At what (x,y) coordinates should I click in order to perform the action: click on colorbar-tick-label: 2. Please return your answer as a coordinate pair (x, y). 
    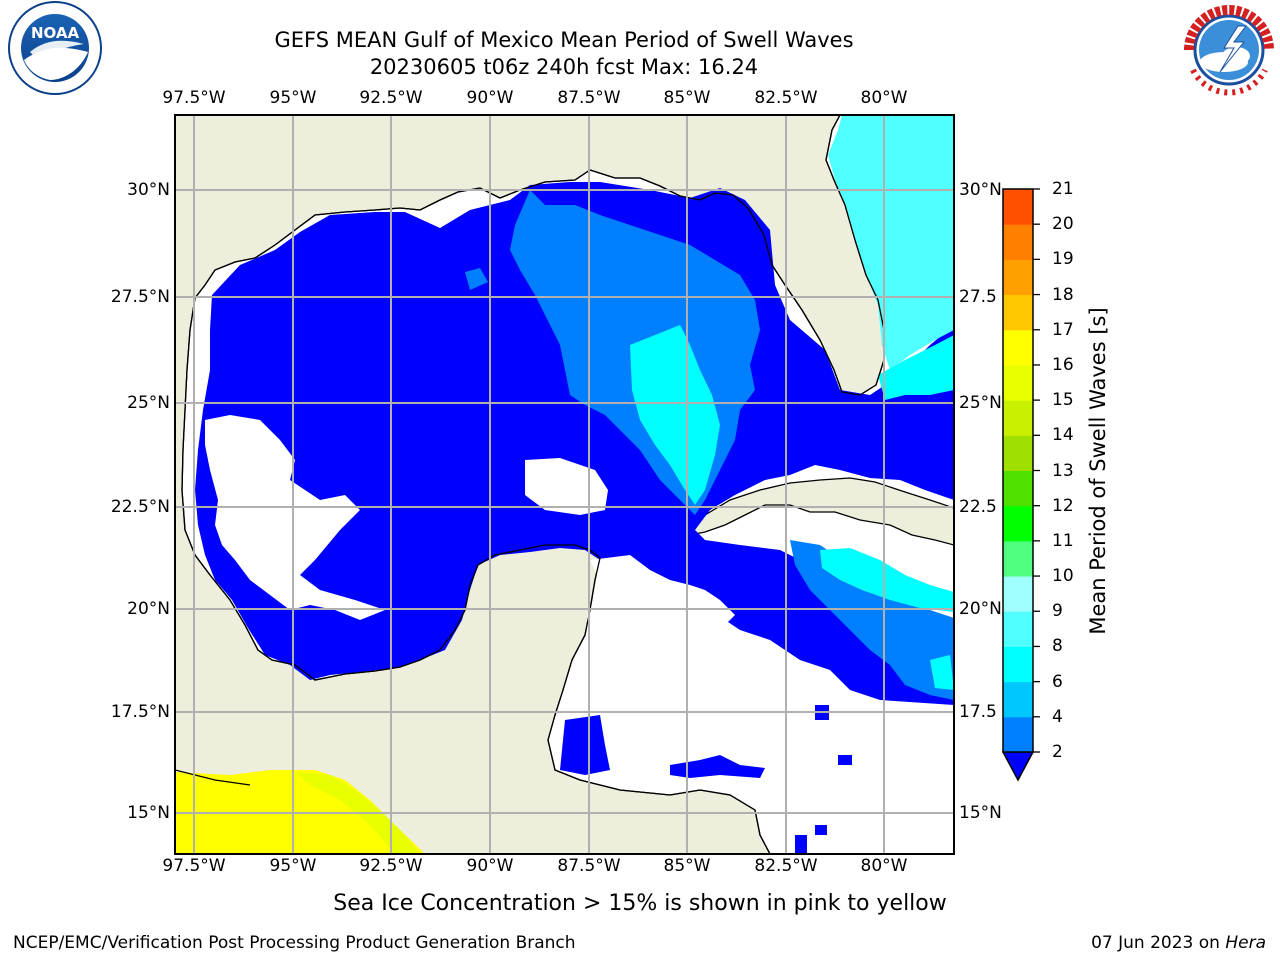
    Looking at the image, I should click on (1057, 752).